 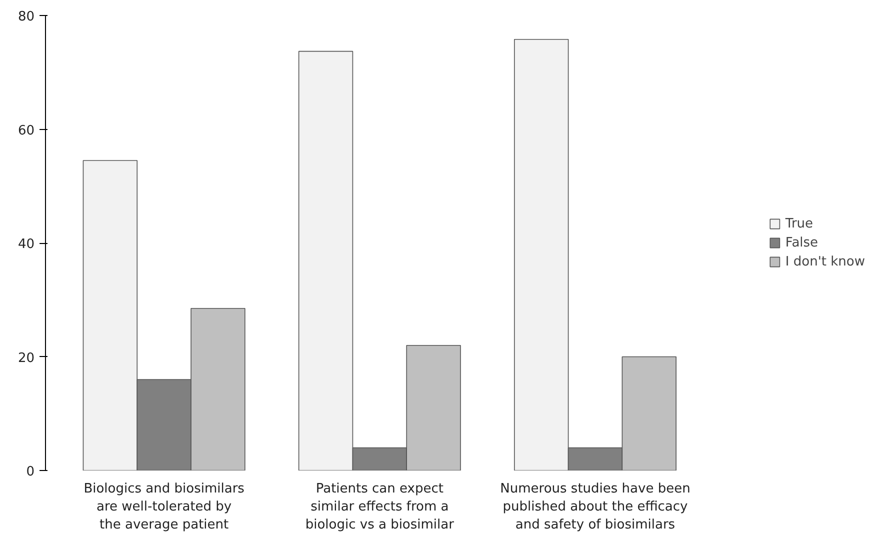 I want to click on y-tick-label: 20, so click(x=26, y=358).